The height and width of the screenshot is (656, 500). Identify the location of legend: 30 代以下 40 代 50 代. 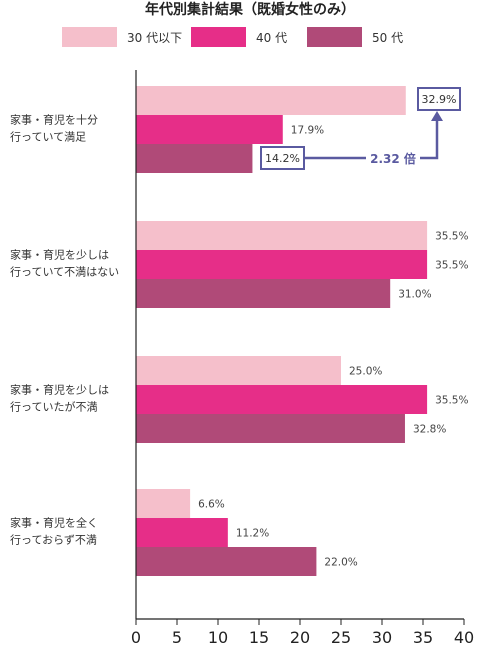
(232, 37).